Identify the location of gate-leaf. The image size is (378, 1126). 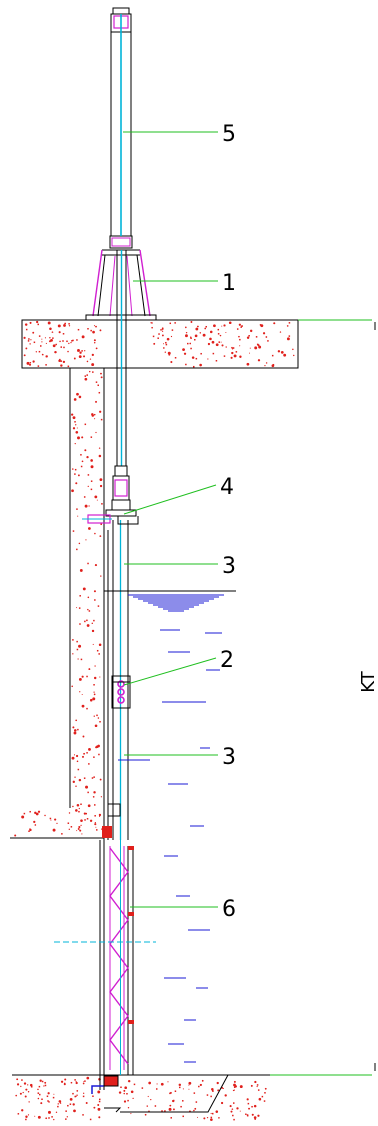
(105, 948).